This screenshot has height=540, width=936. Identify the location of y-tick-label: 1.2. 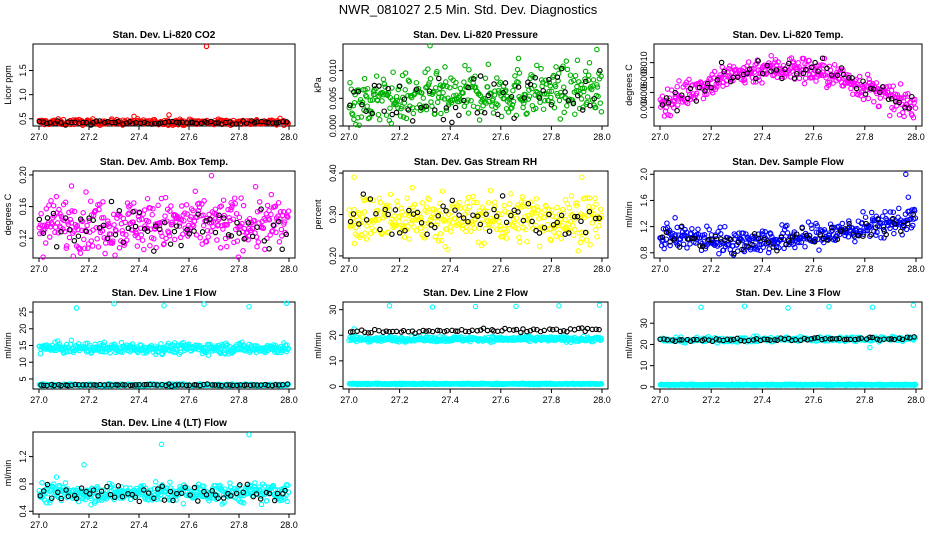
(644, 226).